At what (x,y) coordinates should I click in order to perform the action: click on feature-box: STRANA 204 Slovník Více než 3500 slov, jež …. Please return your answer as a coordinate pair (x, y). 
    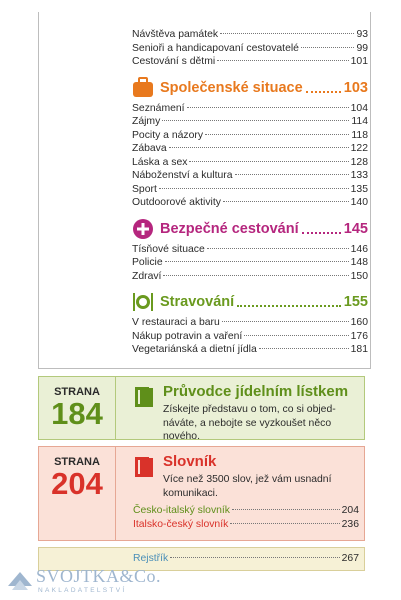
    Looking at the image, I should click on (201, 493).